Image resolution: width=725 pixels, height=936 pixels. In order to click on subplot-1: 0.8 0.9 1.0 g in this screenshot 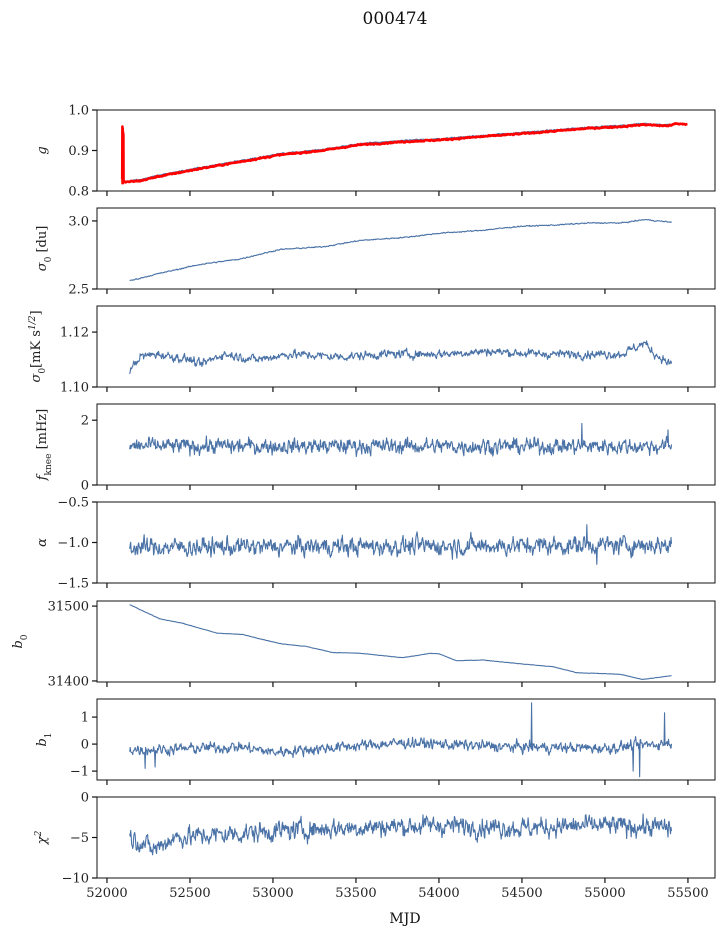, I will do `click(375, 152)`.